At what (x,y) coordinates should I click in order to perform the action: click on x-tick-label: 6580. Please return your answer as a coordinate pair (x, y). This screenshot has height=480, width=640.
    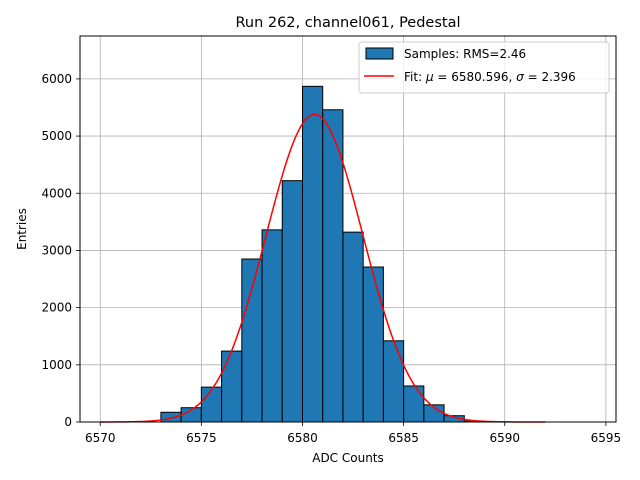
    Looking at the image, I should click on (302, 438).